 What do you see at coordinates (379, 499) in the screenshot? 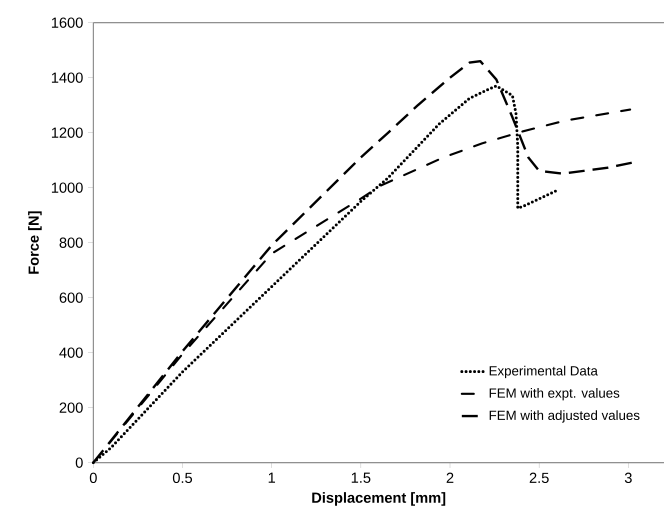
I see `x-axis-title: Displacement [mm]` at bounding box center [379, 499].